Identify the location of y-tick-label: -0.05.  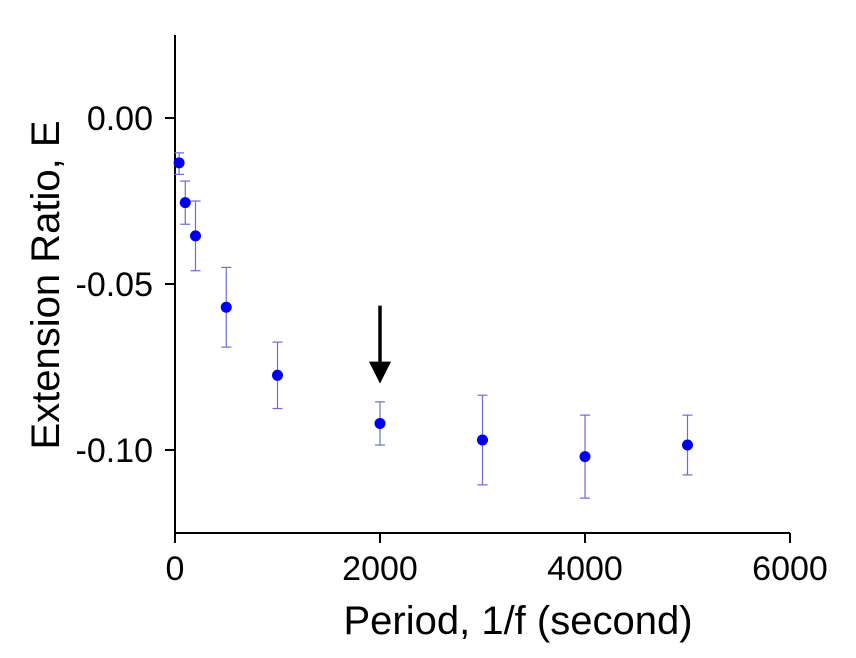
(115, 285).